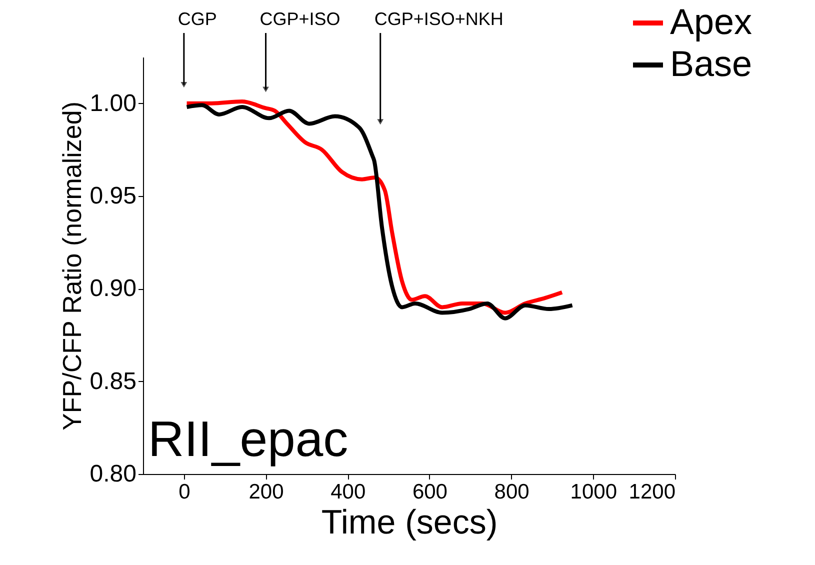 The width and height of the screenshot is (815, 565). Describe the element at coordinates (409, 523) in the screenshot. I see `x-axis-title: Time (secs)` at that location.